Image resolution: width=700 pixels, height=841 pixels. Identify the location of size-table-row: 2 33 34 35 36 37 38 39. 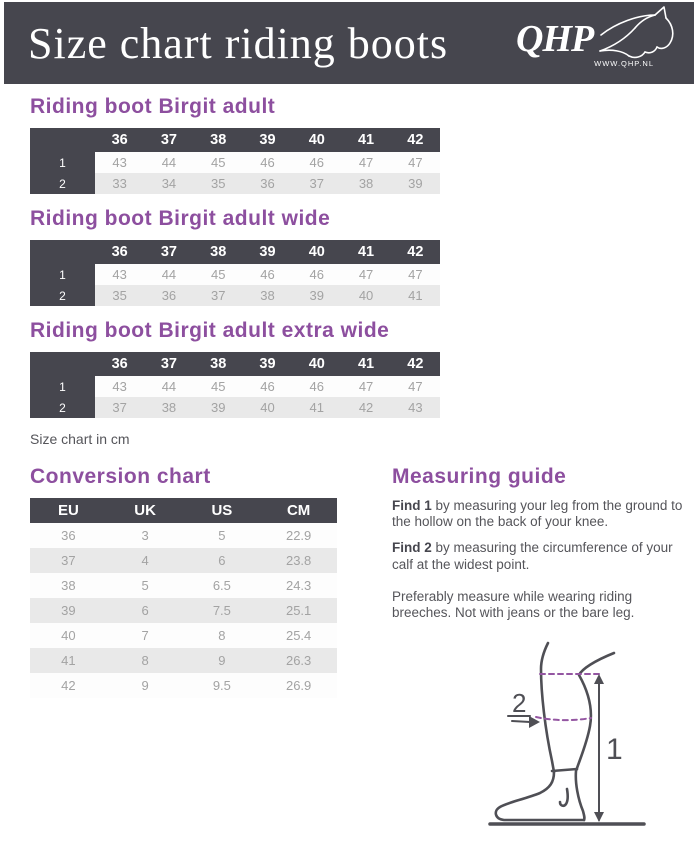
(235, 183).